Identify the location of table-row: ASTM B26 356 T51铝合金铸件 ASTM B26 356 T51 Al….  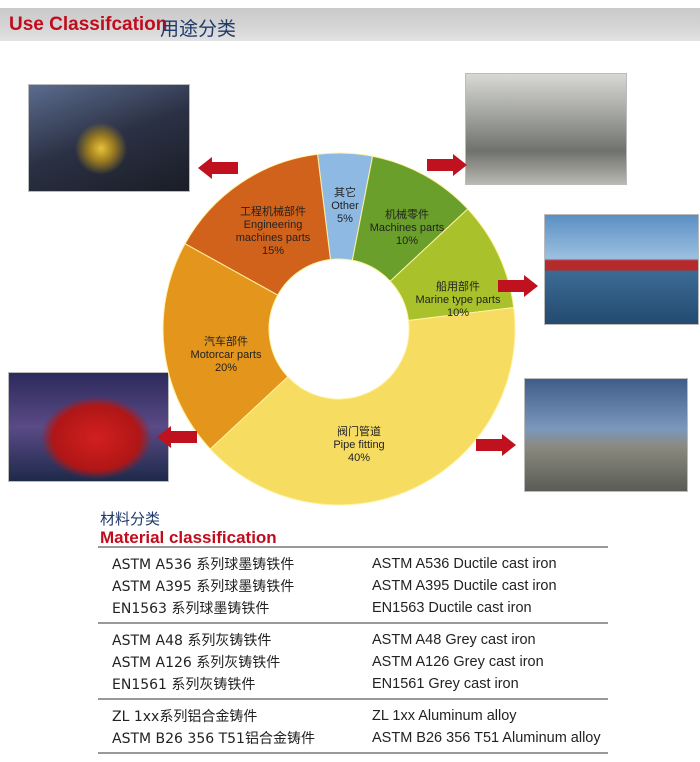
(353, 738).